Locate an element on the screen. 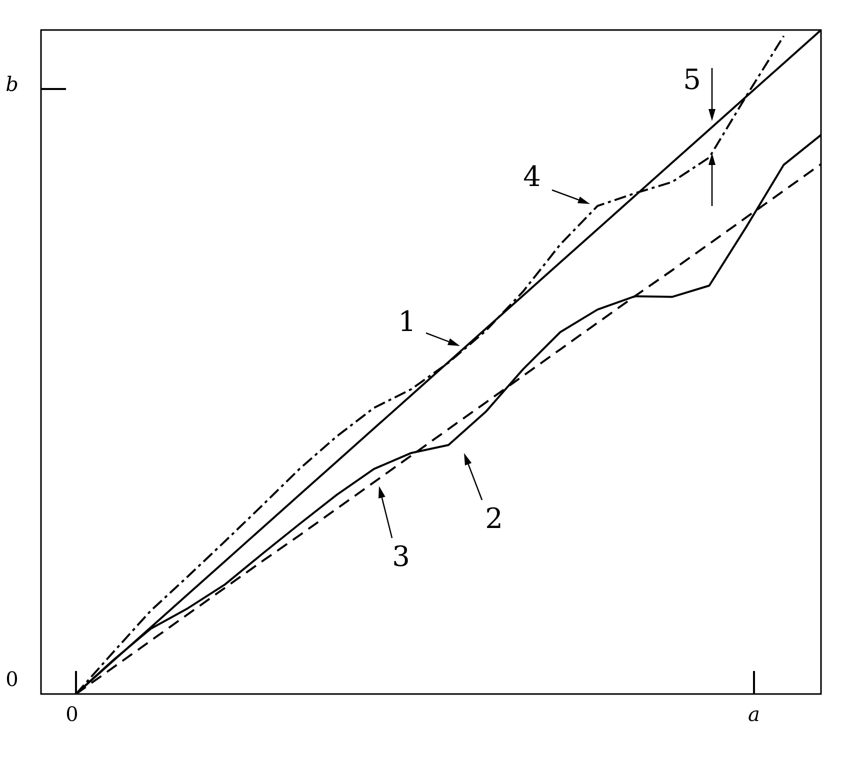 This screenshot has height=772, width=865. text: b is located at coordinates (12, 84).